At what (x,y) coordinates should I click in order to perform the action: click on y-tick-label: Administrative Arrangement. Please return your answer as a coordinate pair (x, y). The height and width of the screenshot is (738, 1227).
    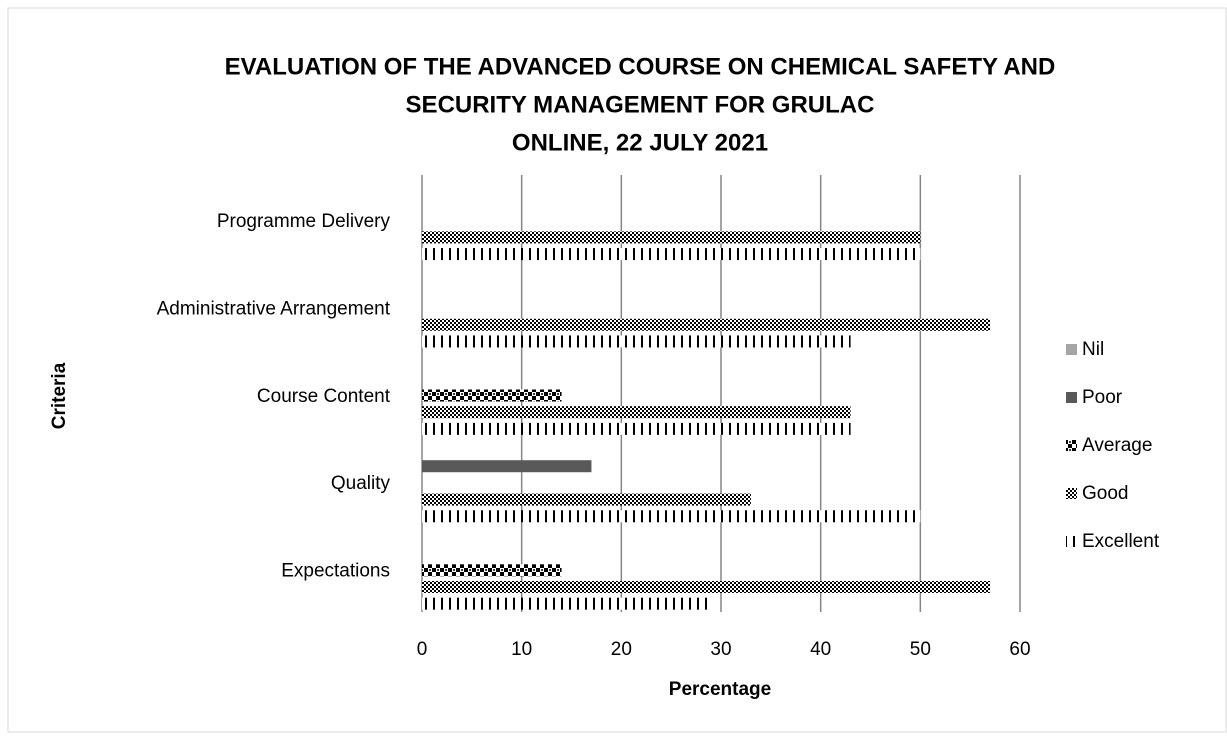
    Looking at the image, I should click on (274, 308).